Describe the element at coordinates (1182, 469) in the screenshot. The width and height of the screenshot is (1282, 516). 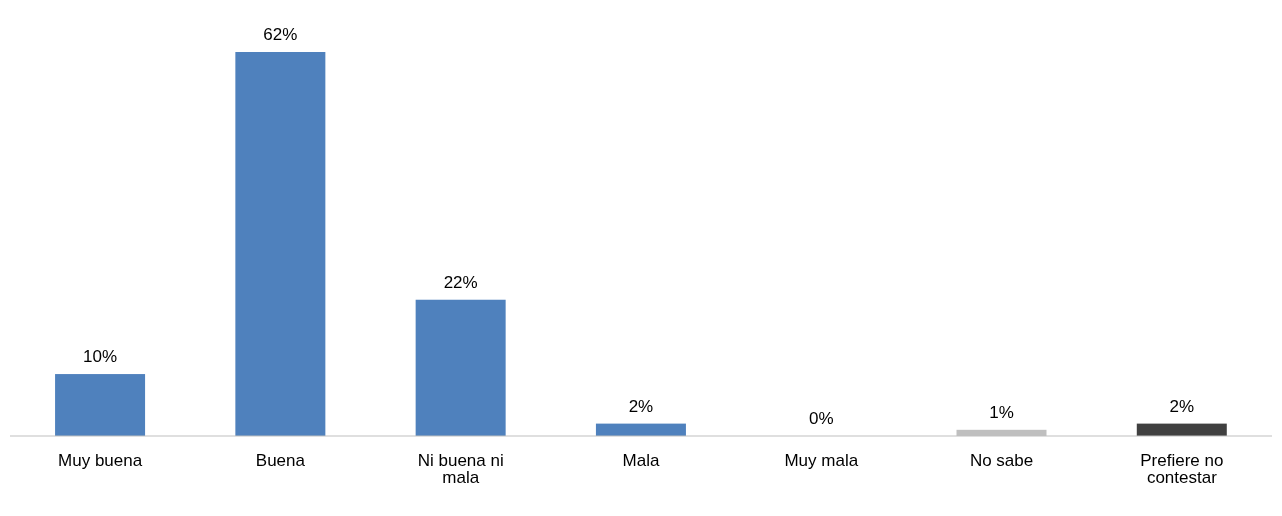
I see `x-tick-label: Prefiere no contestar` at that location.